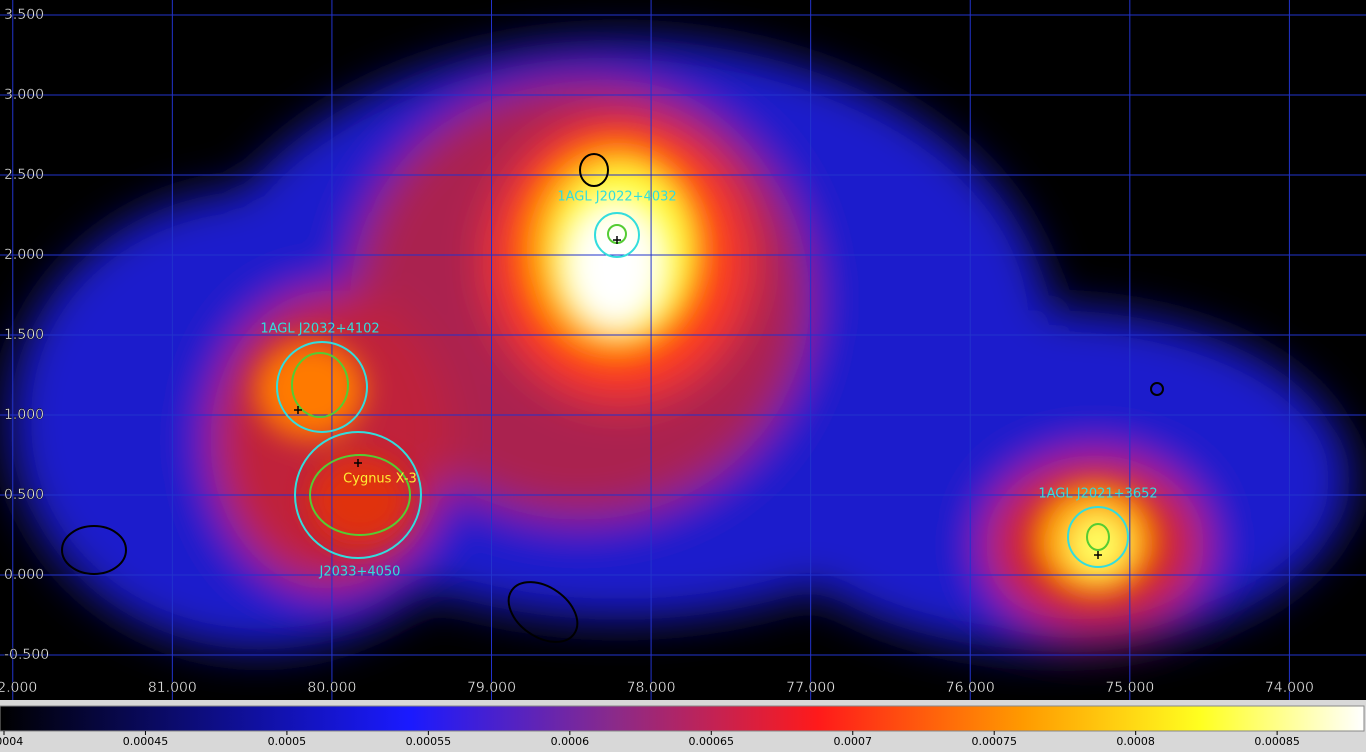  What do you see at coordinates (319, 329) in the screenshot?
I see `source-label: 1AGL J2032+4102` at bounding box center [319, 329].